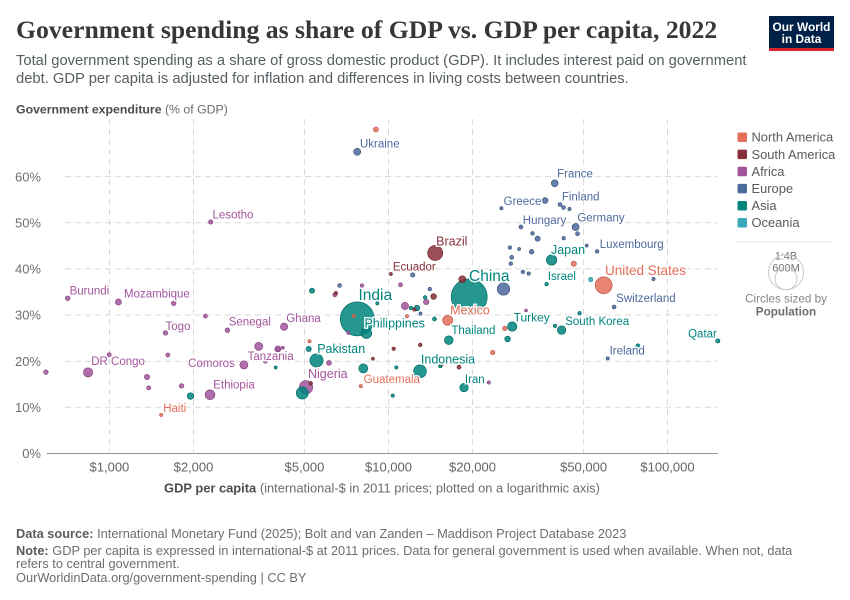  Describe the element at coordinates (793, 137) in the screenshot. I see `svg-text: North America` at that location.